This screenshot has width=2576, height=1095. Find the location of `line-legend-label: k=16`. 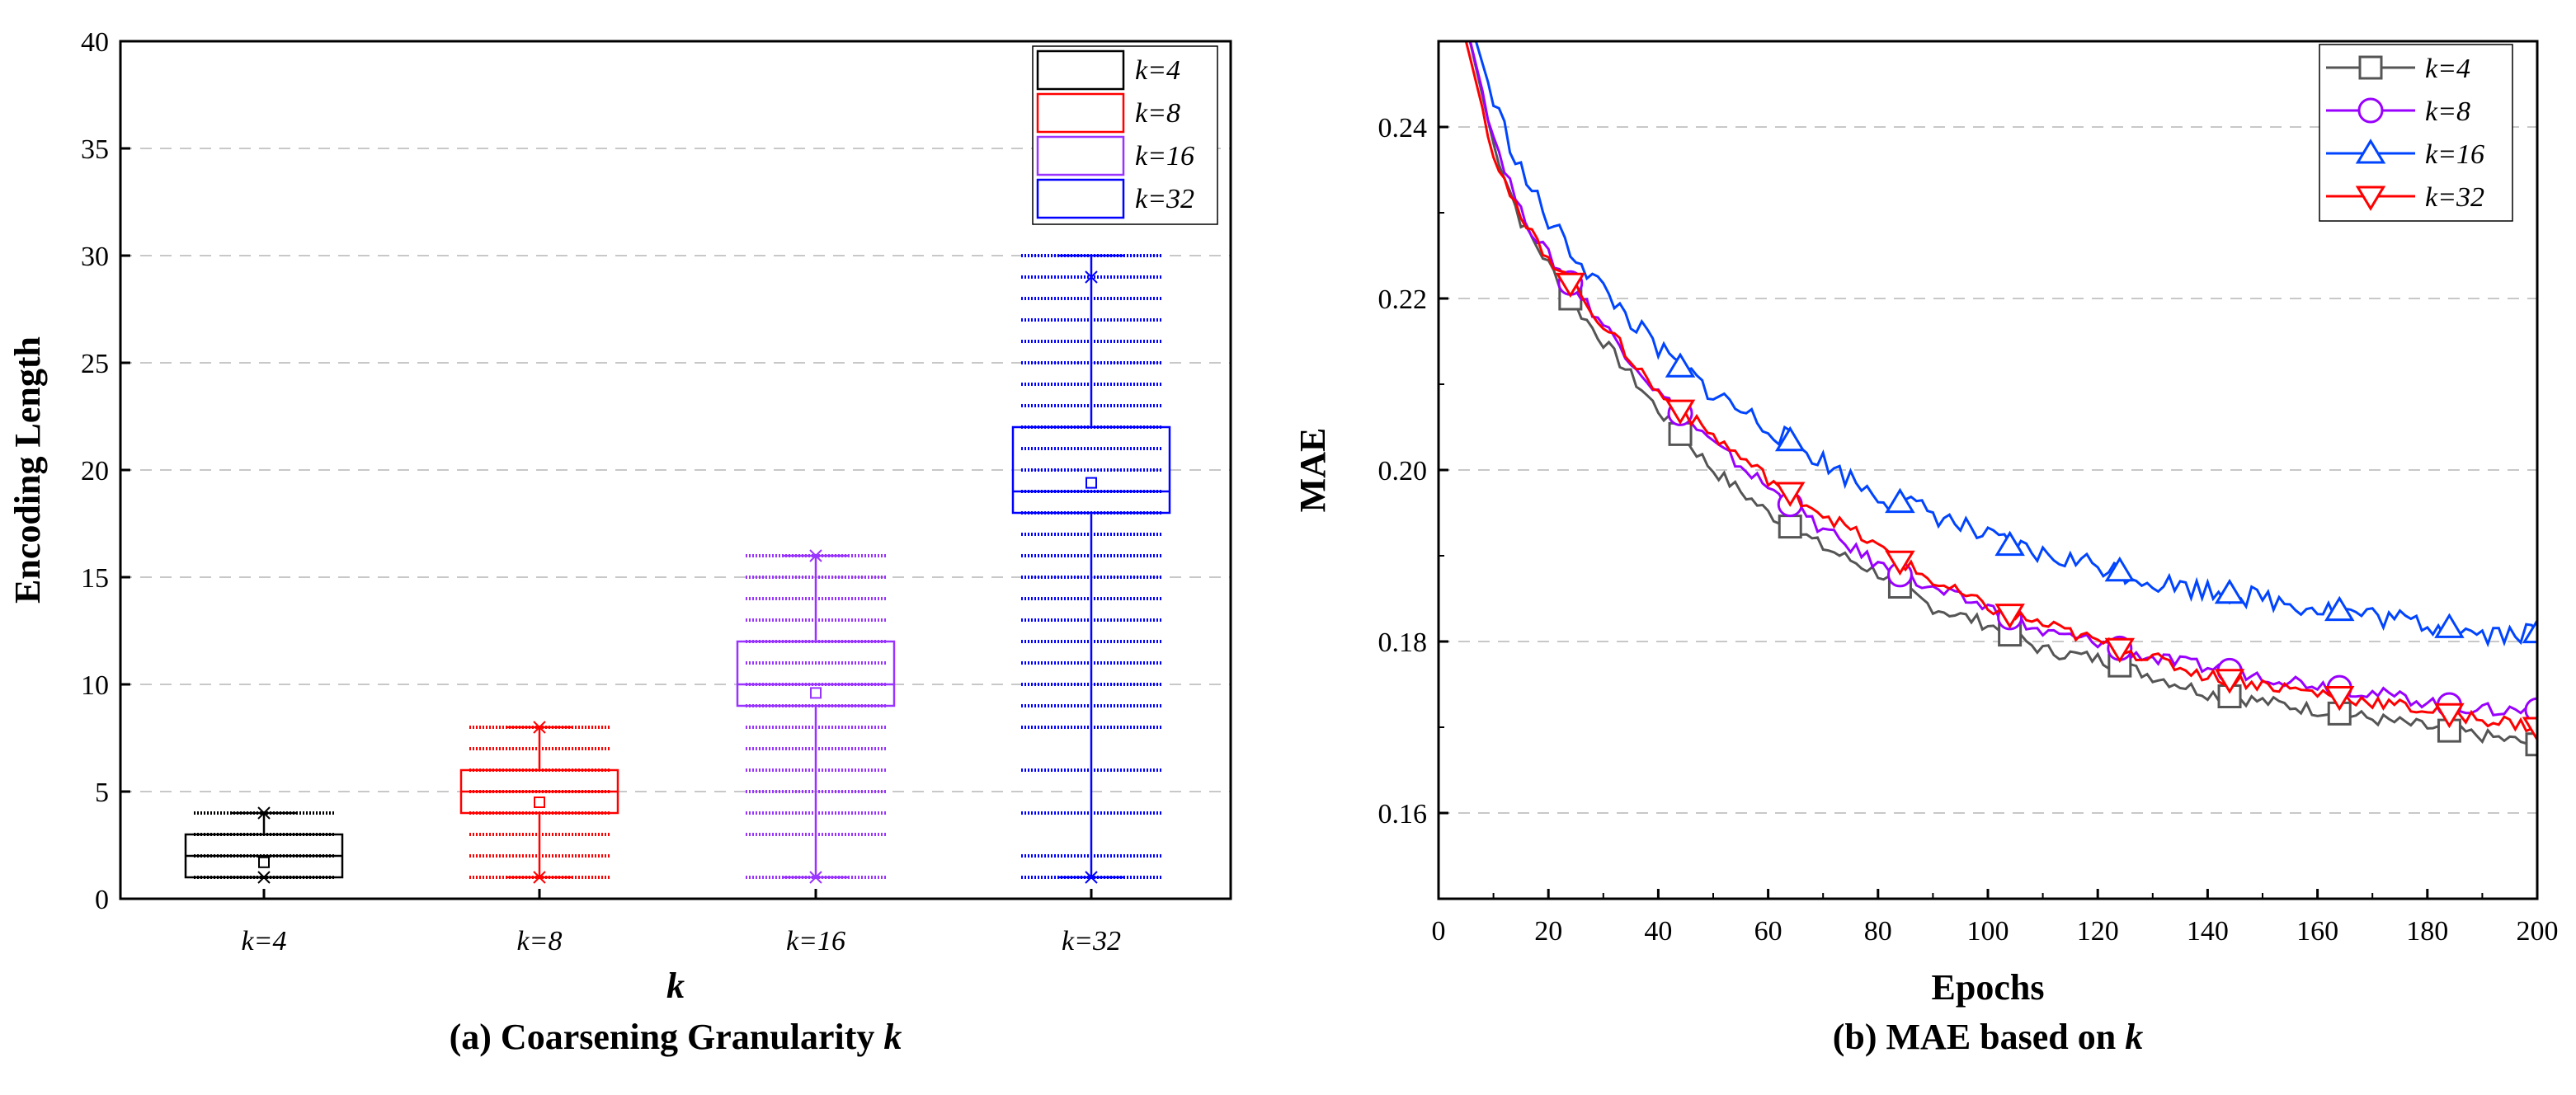

line-legend-label: k=16 is located at coordinates (2454, 154).